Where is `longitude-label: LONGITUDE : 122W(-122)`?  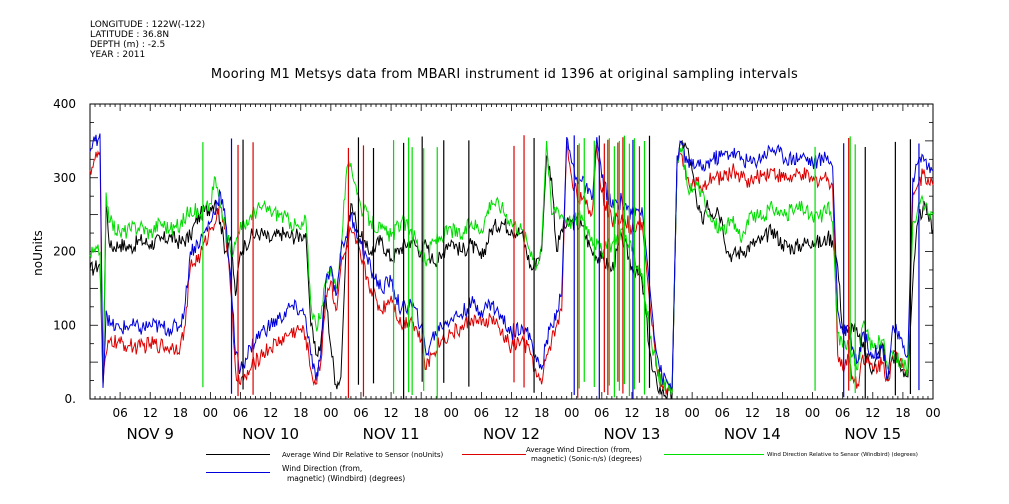
longitude-label: LONGITUDE : 122W(-122) is located at coordinates (148, 25).